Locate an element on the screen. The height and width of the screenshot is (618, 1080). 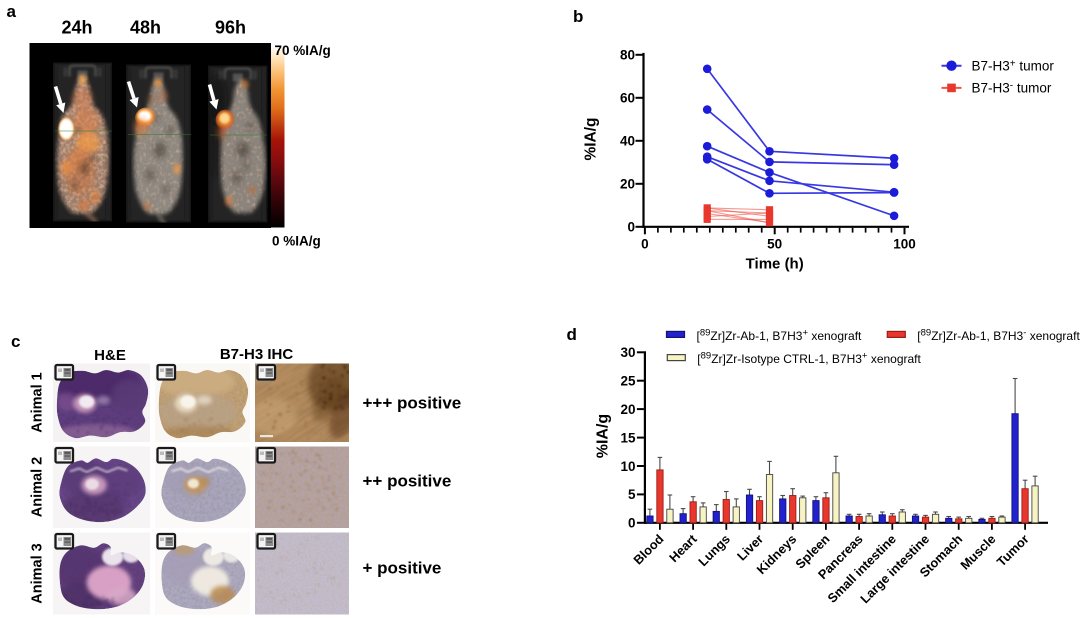
svg-text: 100 is located at coordinates (904, 244).